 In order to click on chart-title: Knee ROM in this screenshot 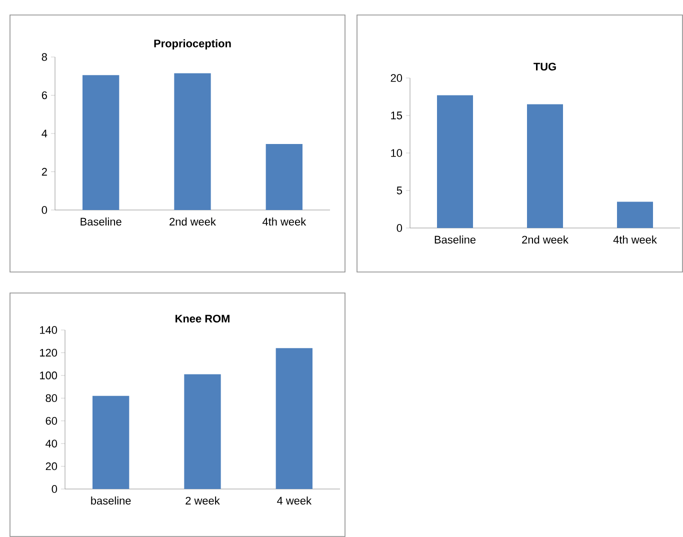, I will do `click(203, 318)`.